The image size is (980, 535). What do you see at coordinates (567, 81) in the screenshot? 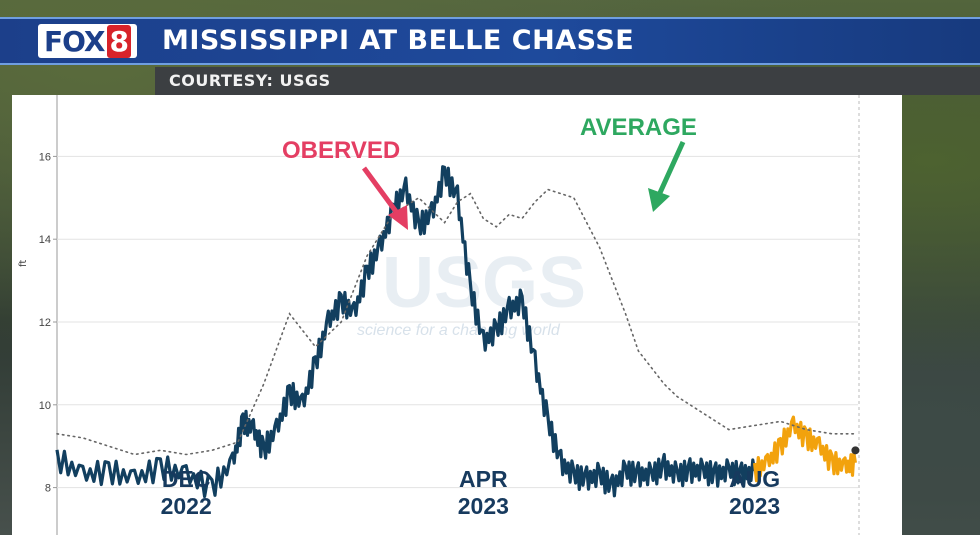
I see `courtesy-bar: COURTESY: USGS` at bounding box center [567, 81].